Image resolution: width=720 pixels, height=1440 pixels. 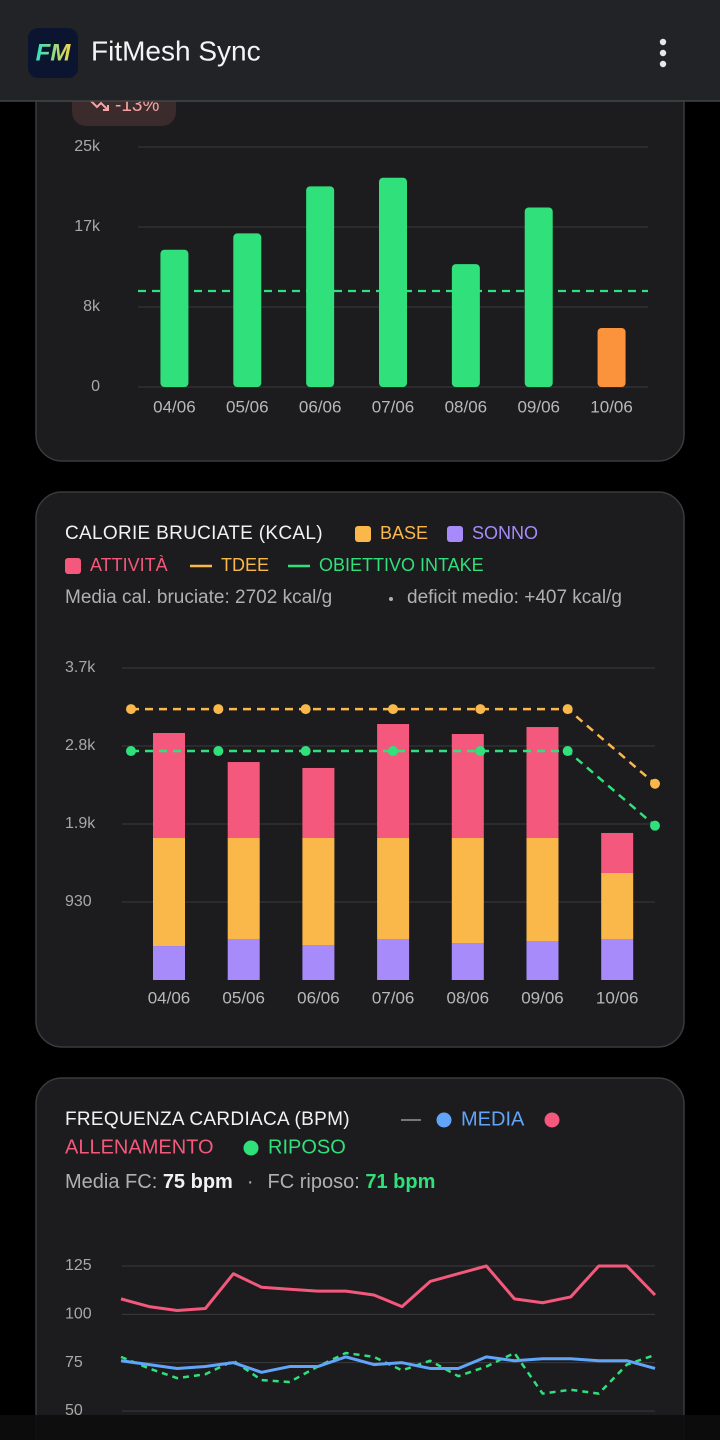 What do you see at coordinates (360, 1427) in the screenshot?
I see `nav-bar` at bounding box center [360, 1427].